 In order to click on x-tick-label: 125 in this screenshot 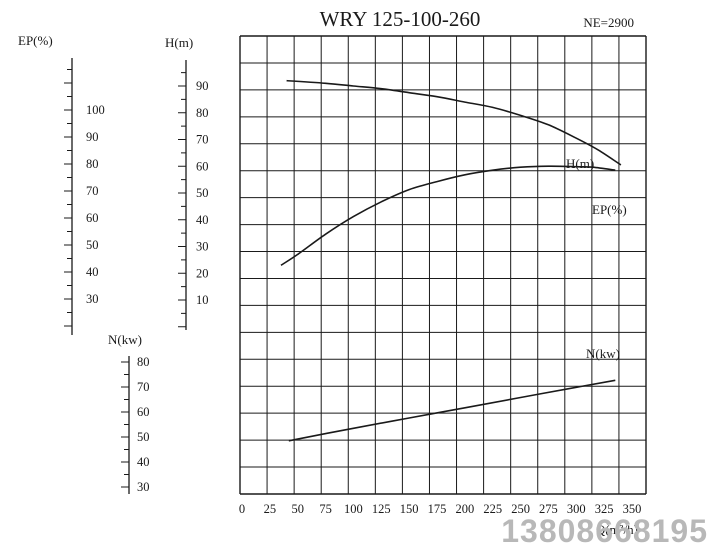, I will do `click(381, 509)`.